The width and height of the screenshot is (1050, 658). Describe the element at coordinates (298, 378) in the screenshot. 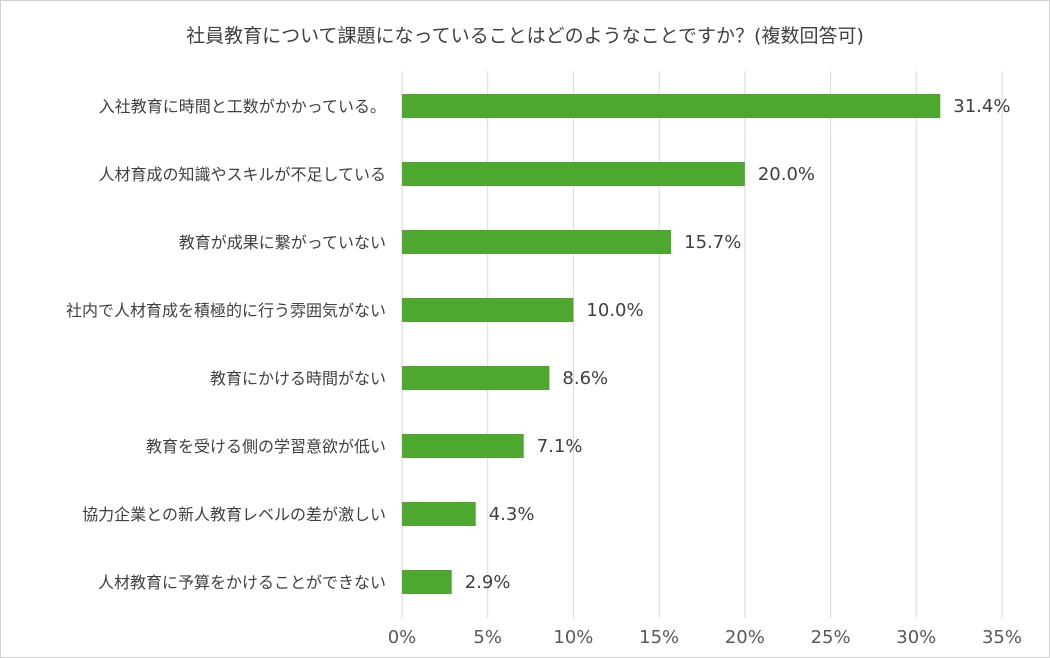

I see `category-label: 教育にかける時間がない` at that location.